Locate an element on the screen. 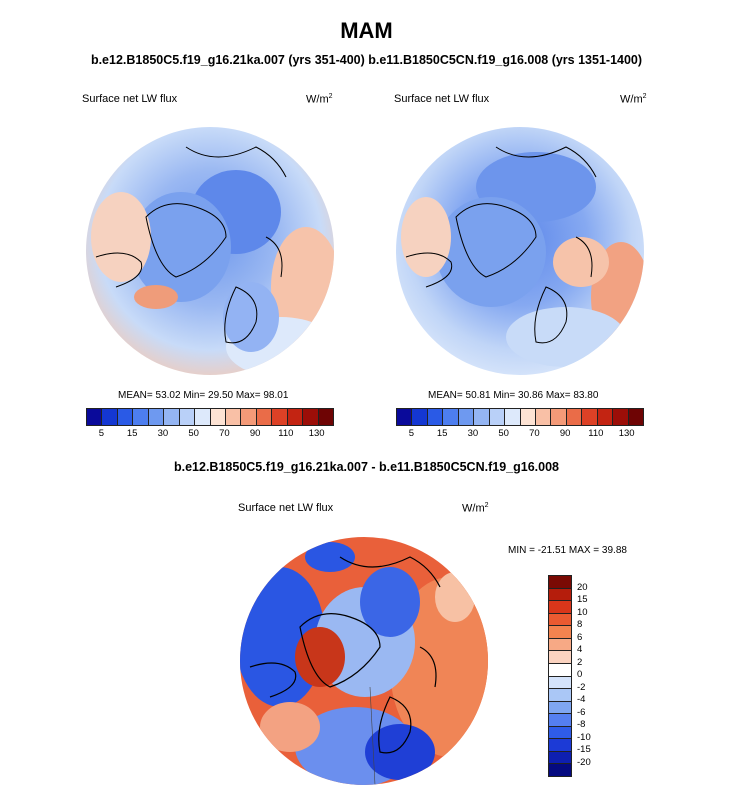  figure-title: MAM is located at coordinates (366, 30).